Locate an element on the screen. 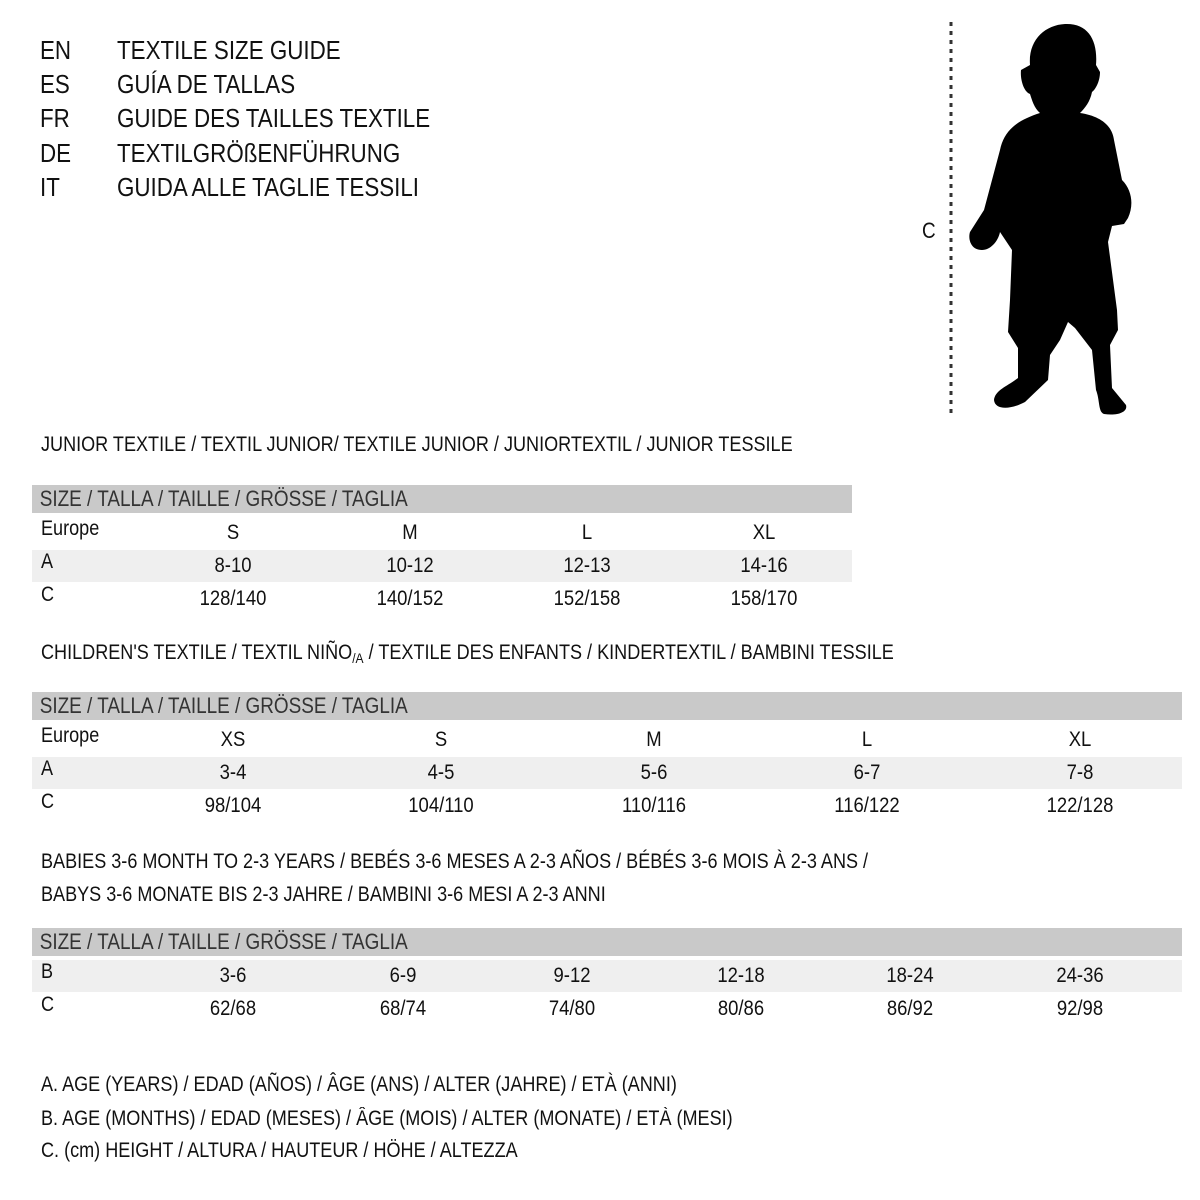  table-cell: 110/116 is located at coordinates (654, 805).